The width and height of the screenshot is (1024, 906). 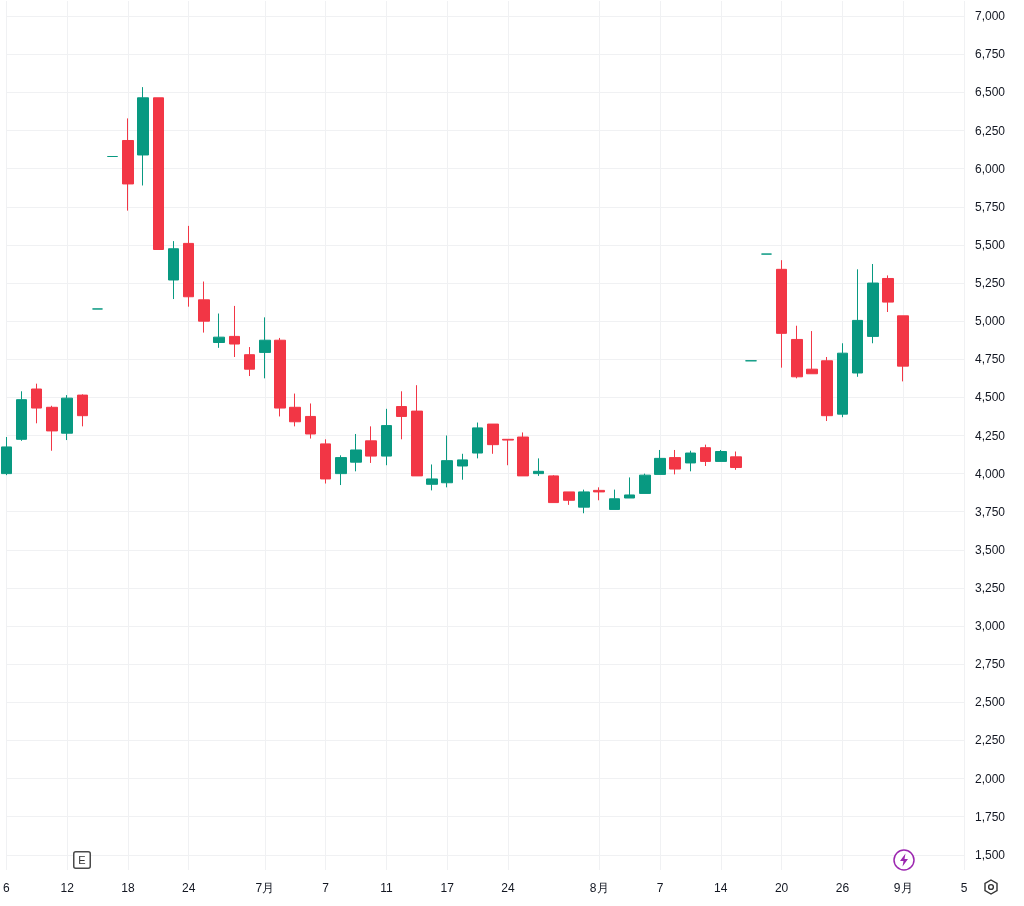 I want to click on y-tick-label: 3,500, so click(x=990, y=549).